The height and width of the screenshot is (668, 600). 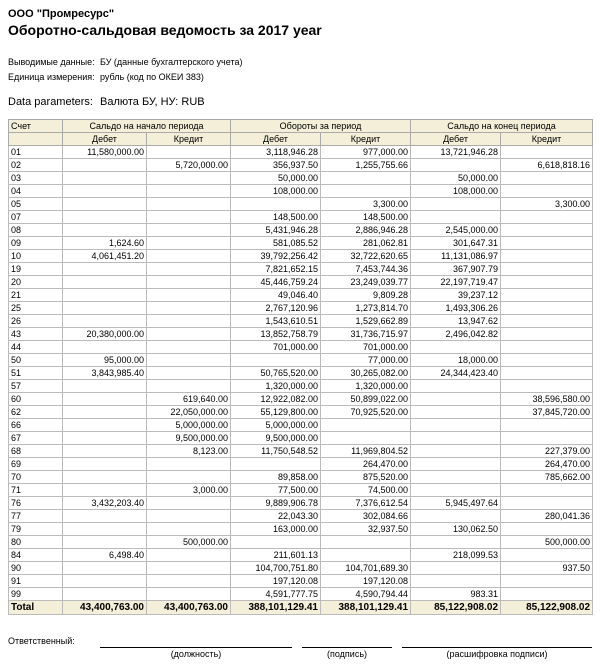 I want to click on amount: 4,590,794.44, so click(x=365, y=594).